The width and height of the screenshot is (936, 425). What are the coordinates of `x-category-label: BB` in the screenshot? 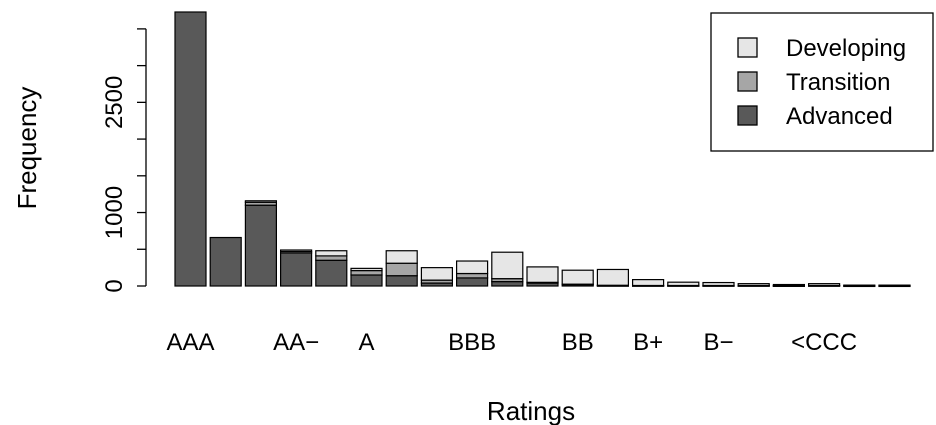 It's located at (578, 342).